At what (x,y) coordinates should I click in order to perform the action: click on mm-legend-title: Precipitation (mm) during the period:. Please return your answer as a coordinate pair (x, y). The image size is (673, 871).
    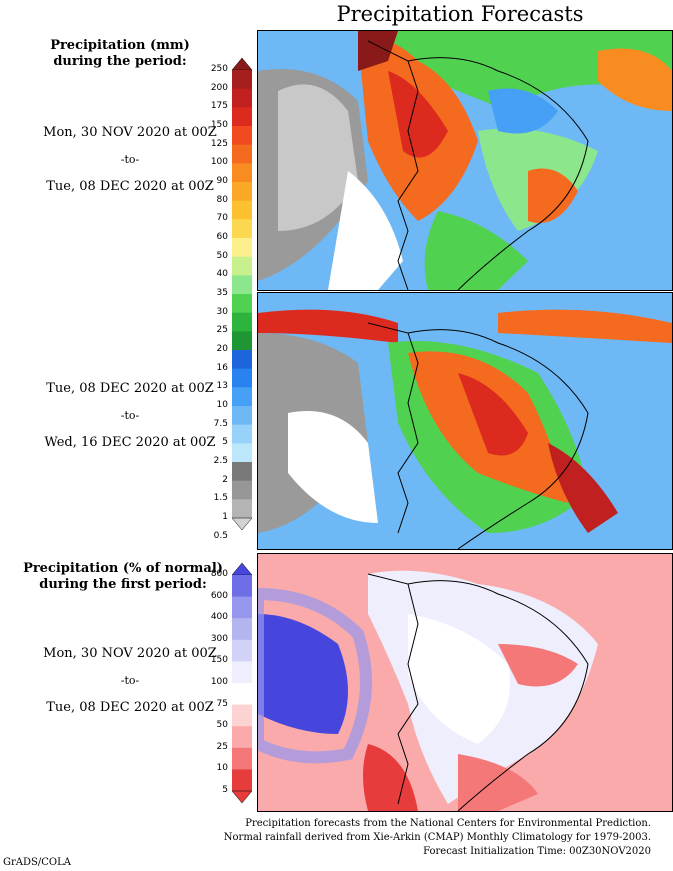
    Looking at the image, I should click on (120, 54).